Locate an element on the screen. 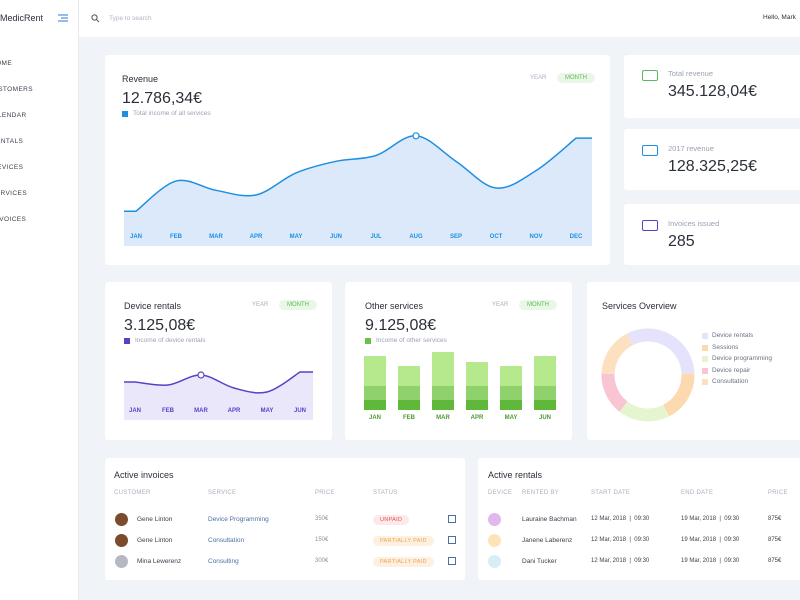 The image size is (800, 600). stat-value: 345.128,04€ is located at coordinates (712, 91).